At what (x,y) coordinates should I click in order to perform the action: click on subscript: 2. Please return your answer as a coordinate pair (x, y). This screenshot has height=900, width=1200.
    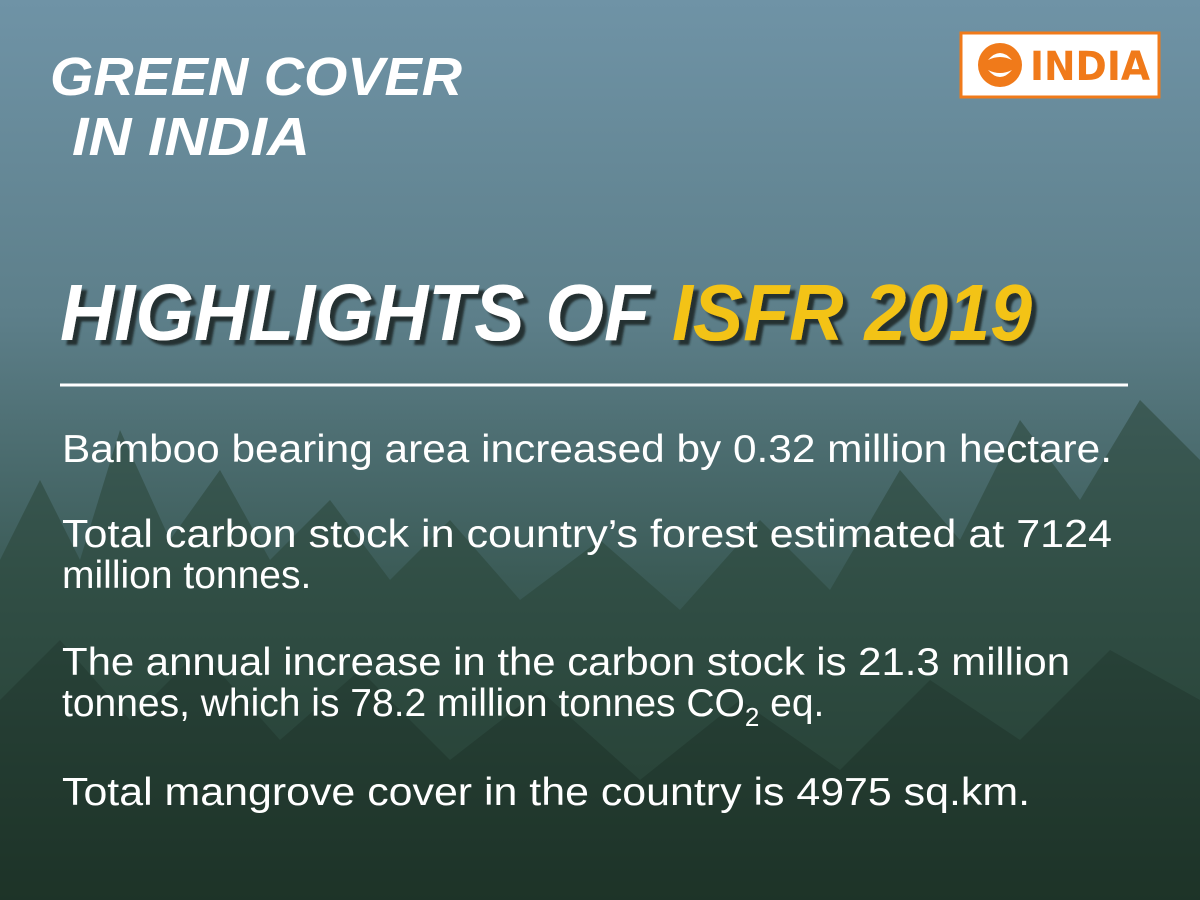
    Looking at the image, I should click on (752, 717).